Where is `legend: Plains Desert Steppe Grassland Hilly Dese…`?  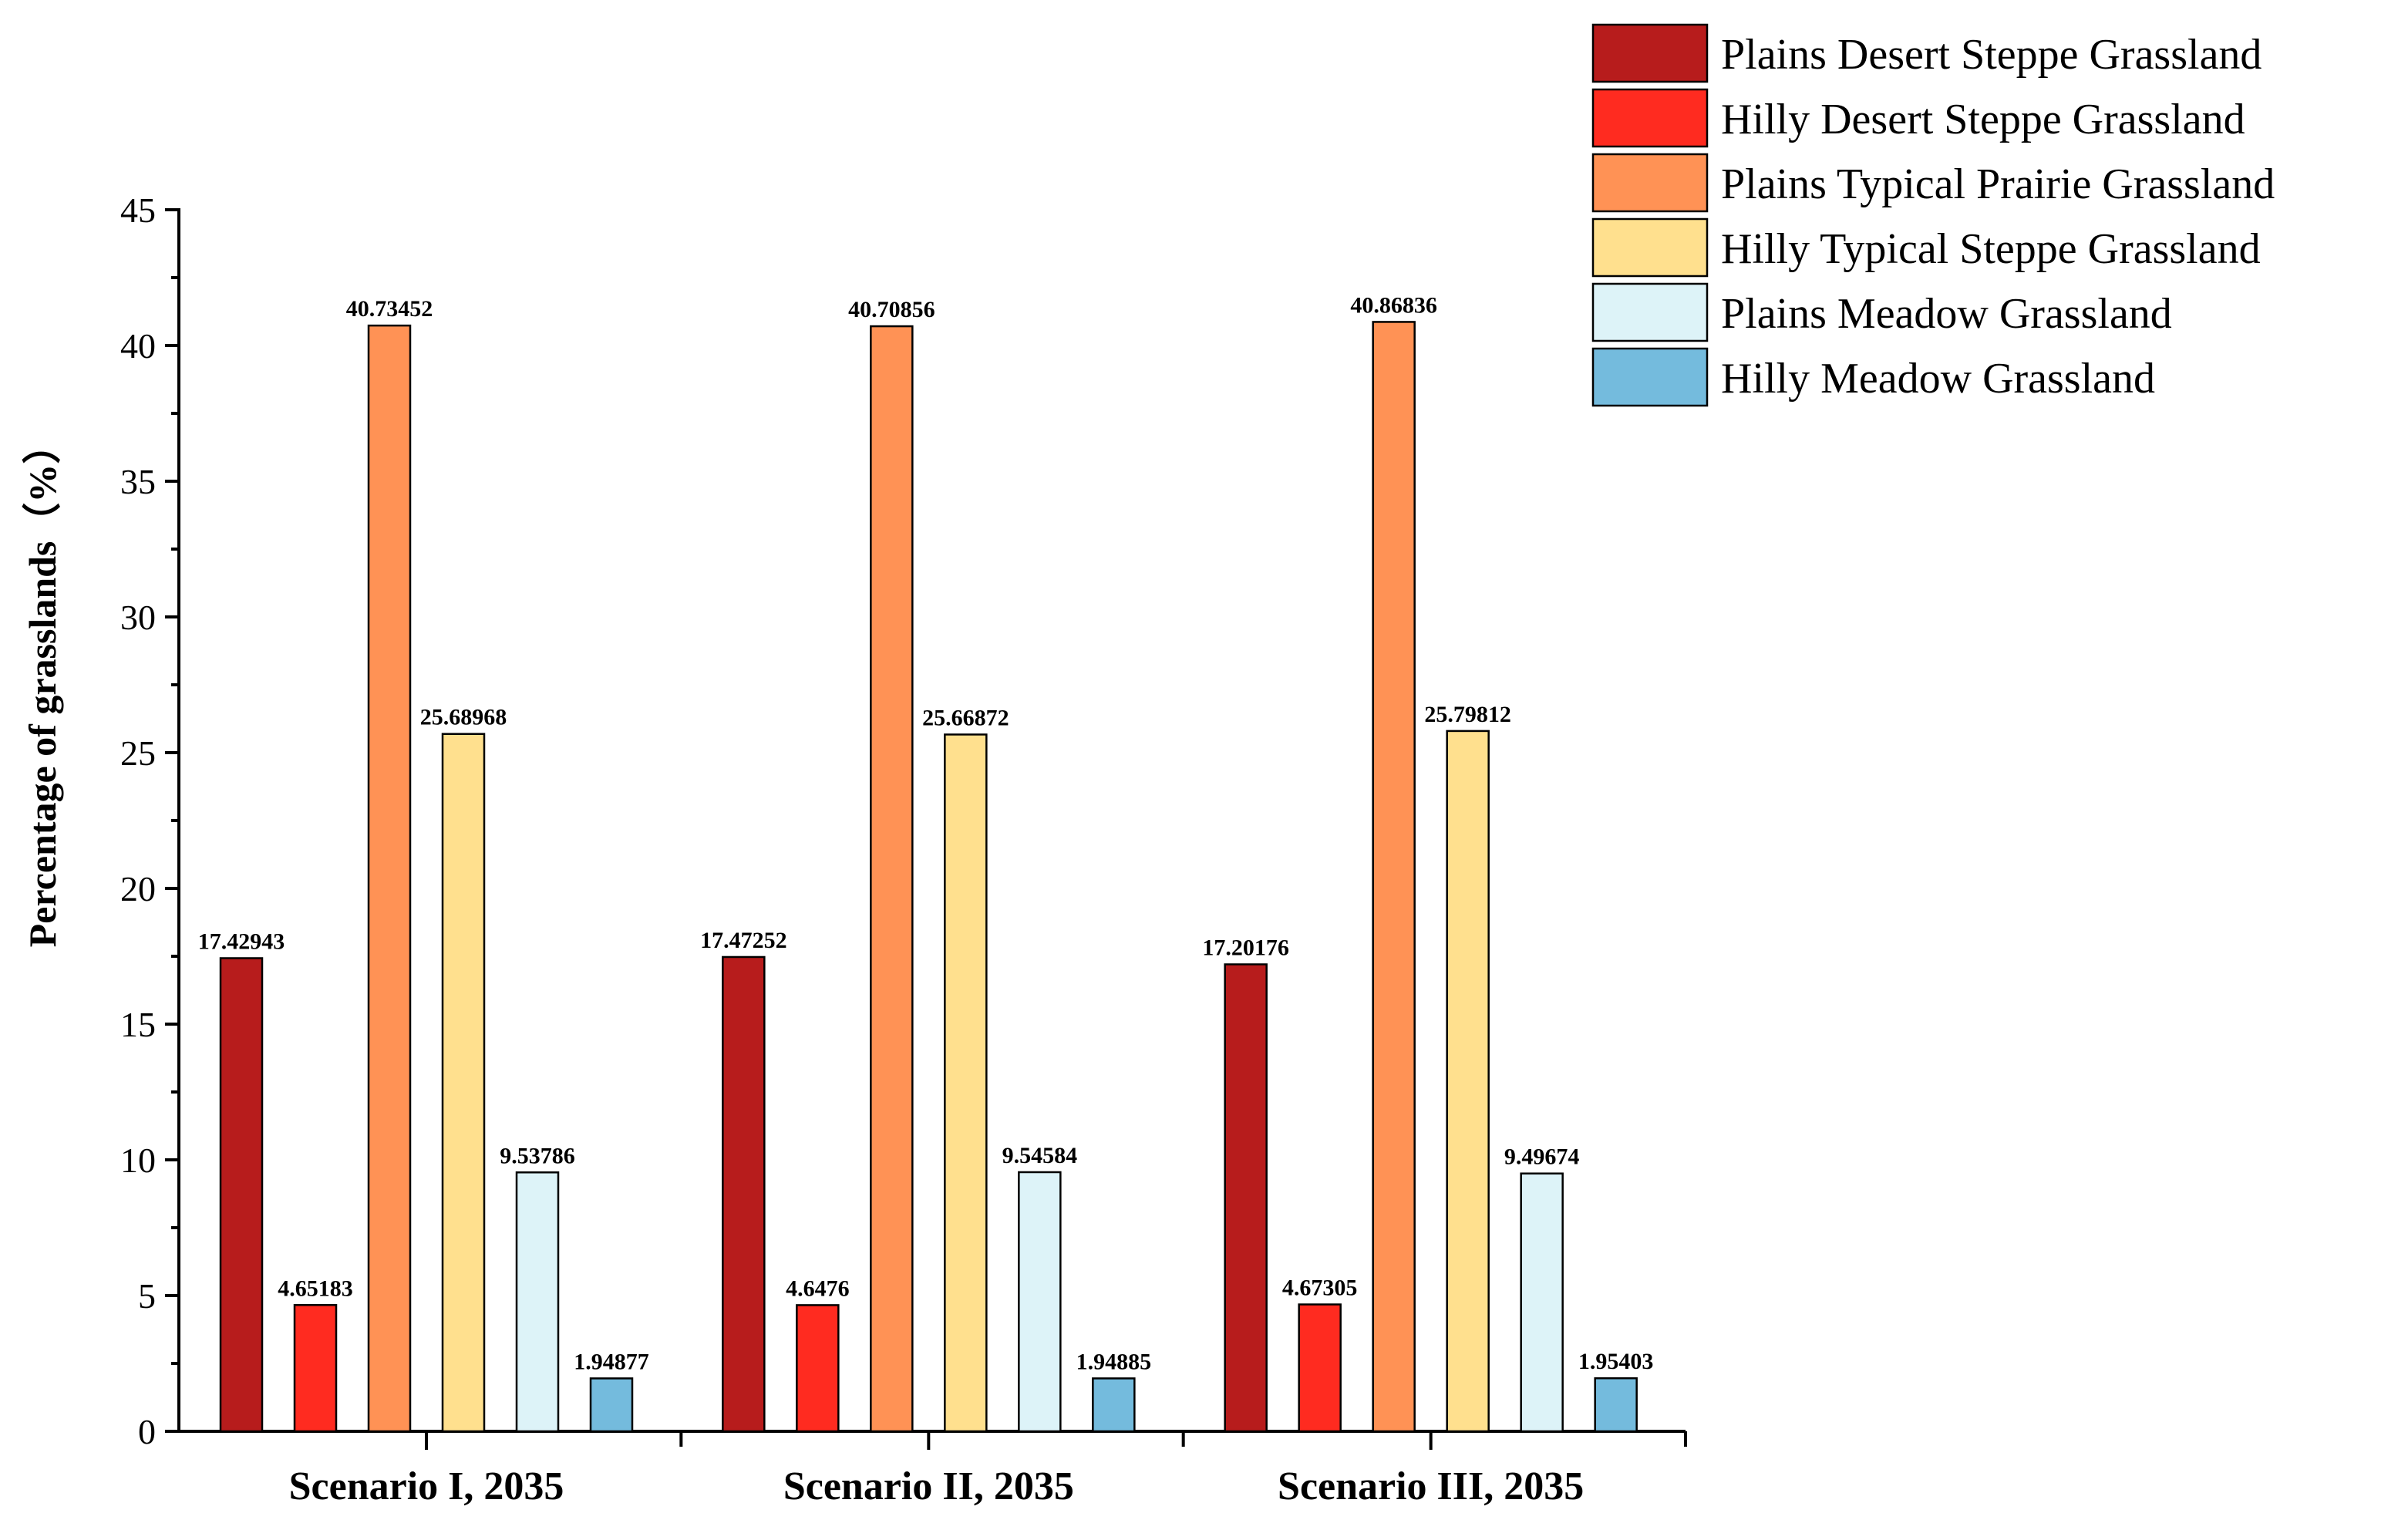
legend: Plains Desert Steppe Grassland Hilly Dese… is located at coordinates (1933, 215).